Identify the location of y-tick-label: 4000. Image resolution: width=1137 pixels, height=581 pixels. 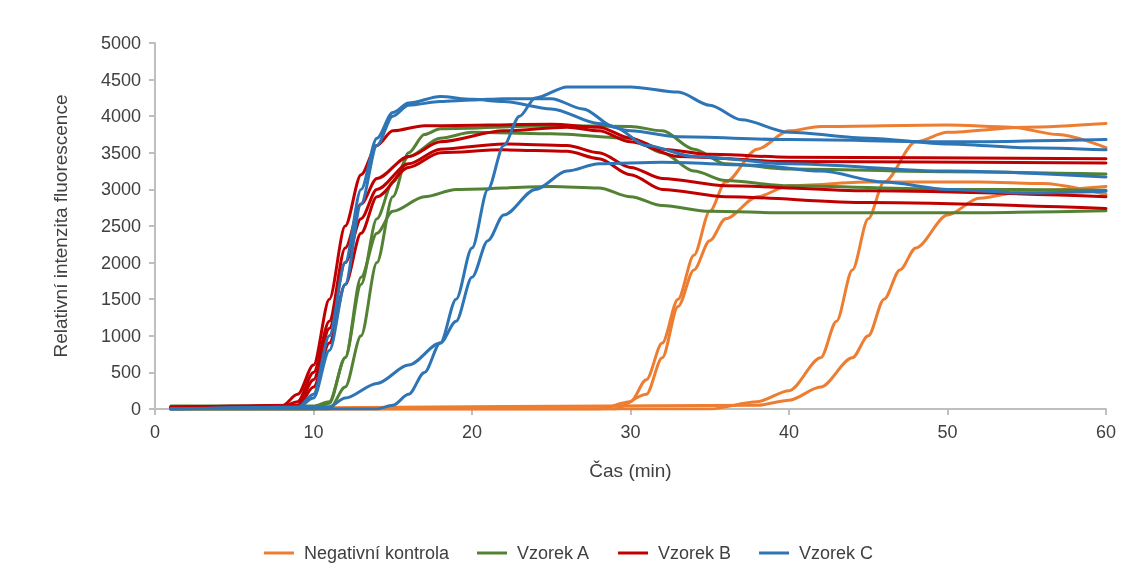
(120, 116).